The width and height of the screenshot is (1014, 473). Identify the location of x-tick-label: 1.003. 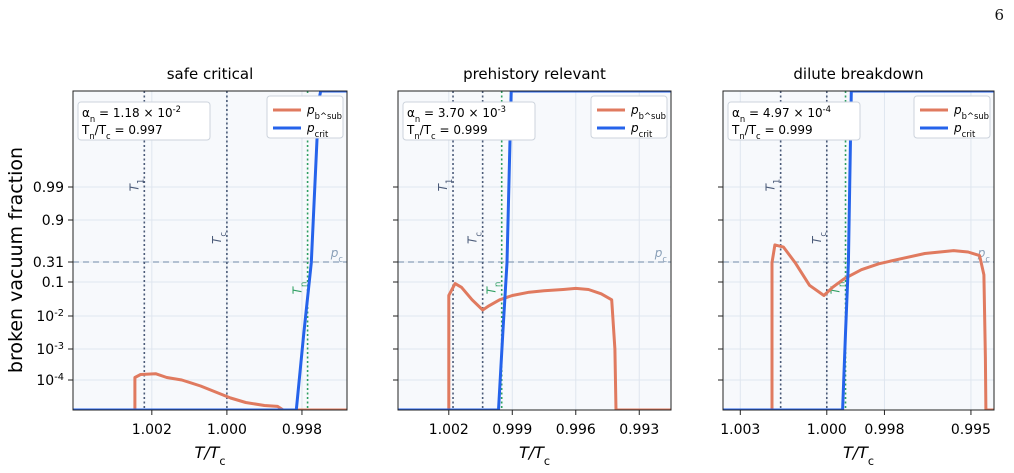
(740, 430).